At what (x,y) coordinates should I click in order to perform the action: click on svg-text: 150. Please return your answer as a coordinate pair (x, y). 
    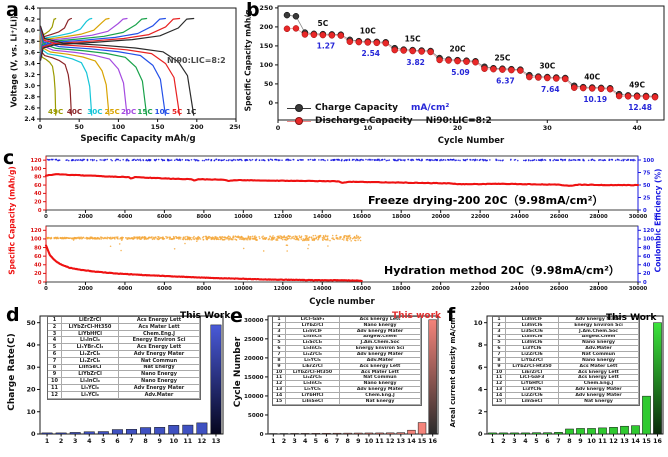
    Looking at the image, I should click on (158, 127).